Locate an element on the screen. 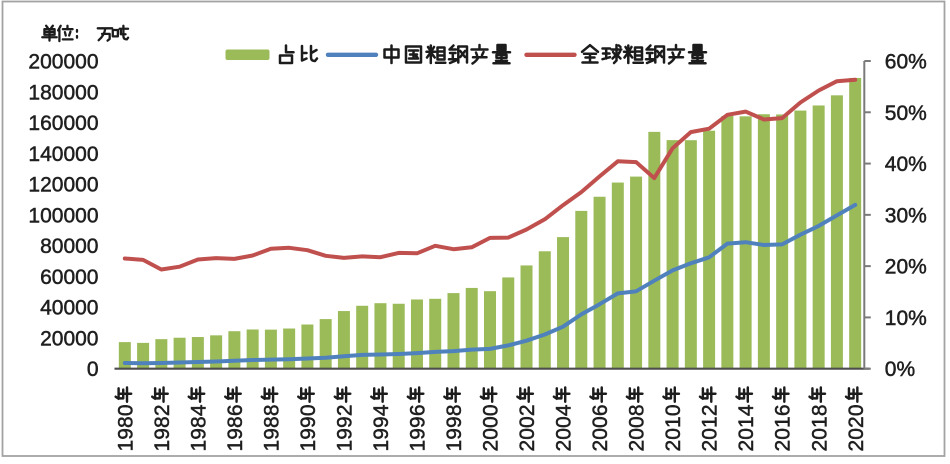 The image size is (950, 464). svg-text: 40% is located at coordinates (906, 164).